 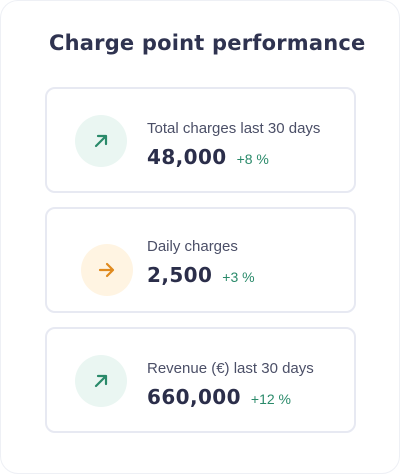 What do you see at coordinates (180, 275) in the screenshot?
I see `stat-value: 2,500` at bounding box center [180, 275].